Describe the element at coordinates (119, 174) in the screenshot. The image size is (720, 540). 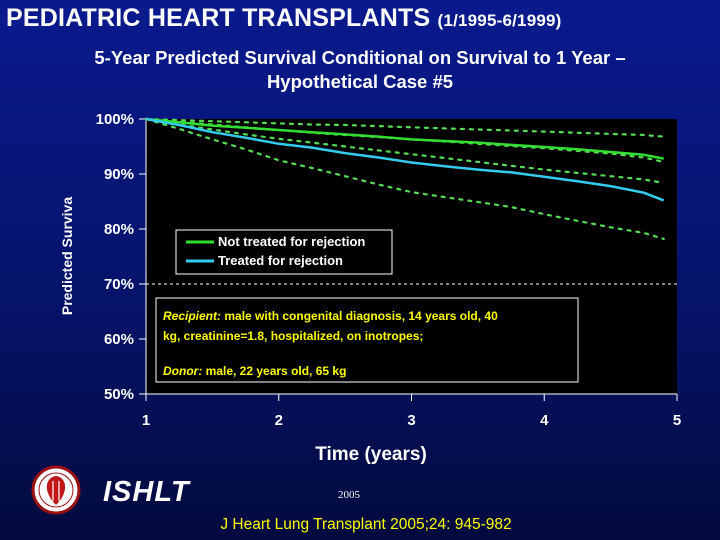
I see `y-tick-label: 90%` at that location.